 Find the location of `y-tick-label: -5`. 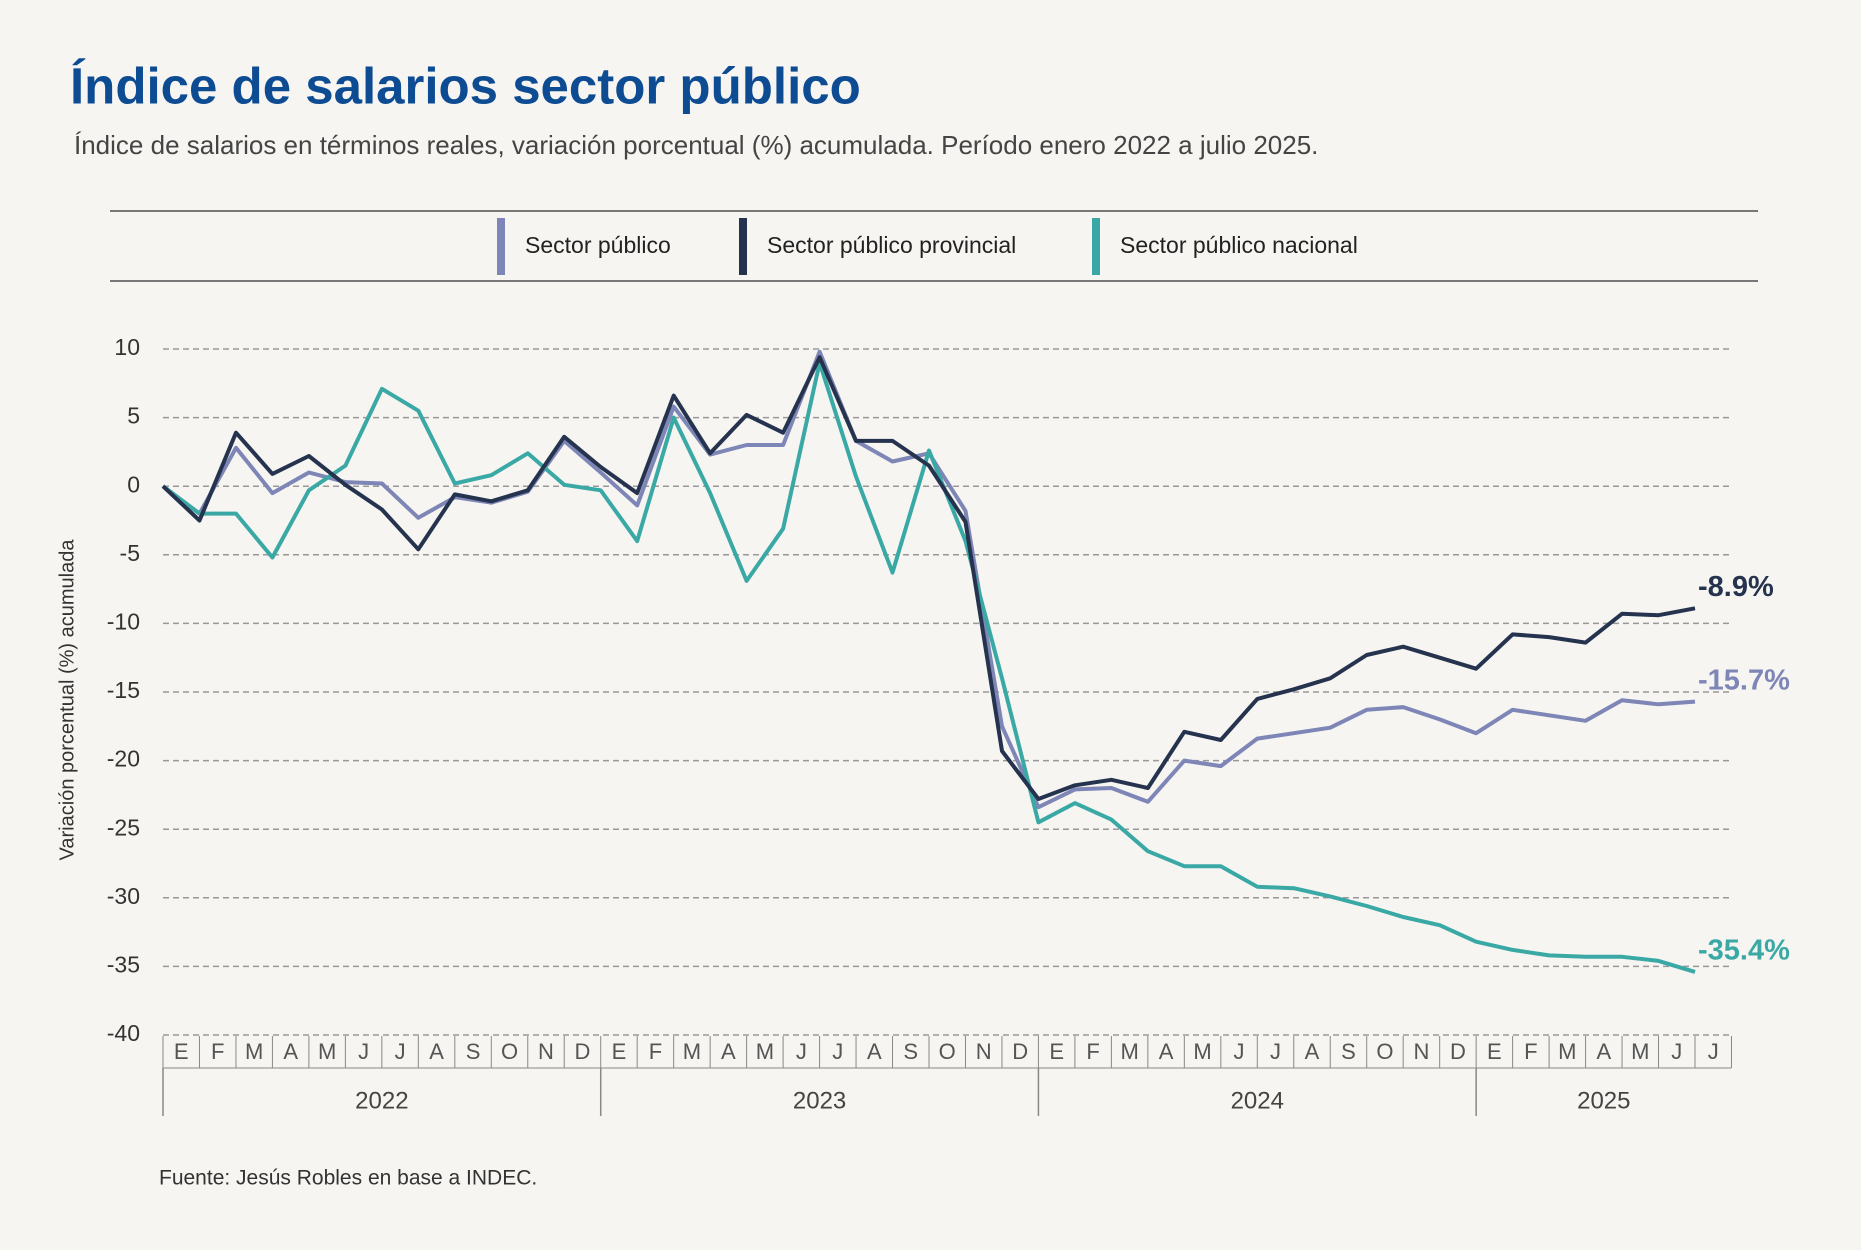

y-tick-label: -5 is located at coordinates (130, 553).